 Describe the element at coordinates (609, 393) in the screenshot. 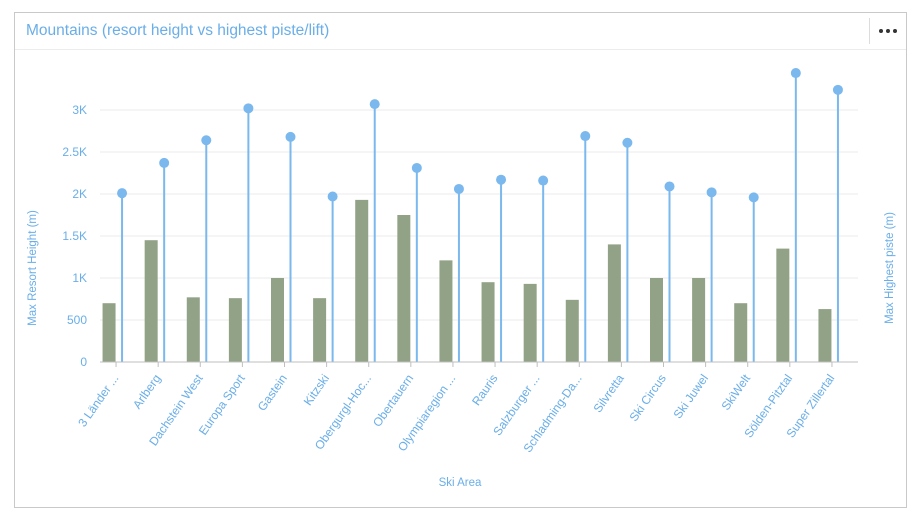

I see `x-tick-label: Silvretta` at that location.